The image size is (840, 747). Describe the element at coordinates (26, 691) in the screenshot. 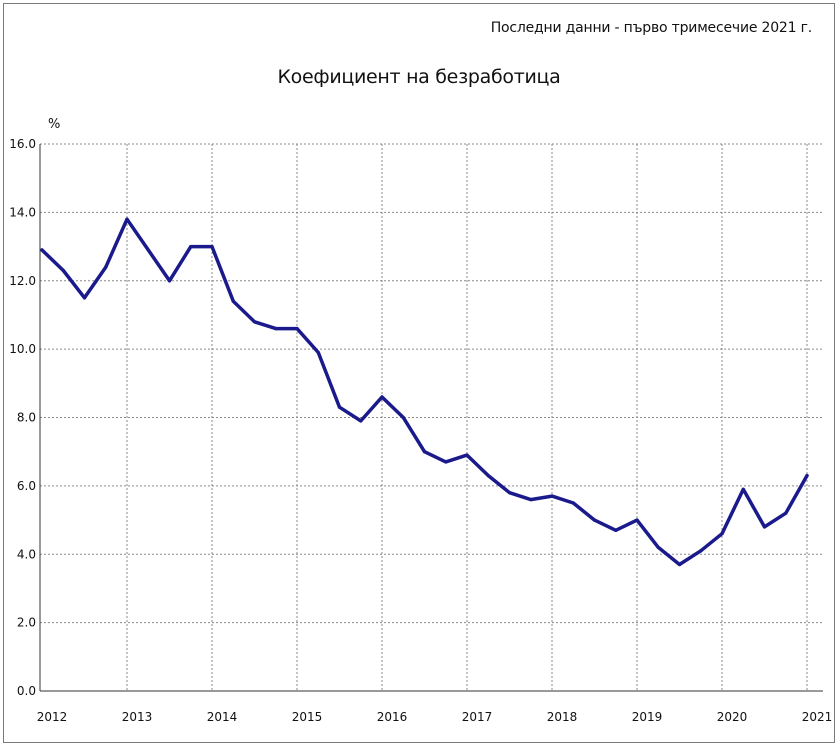

I see `y-tick-label: 0.0` at that location.